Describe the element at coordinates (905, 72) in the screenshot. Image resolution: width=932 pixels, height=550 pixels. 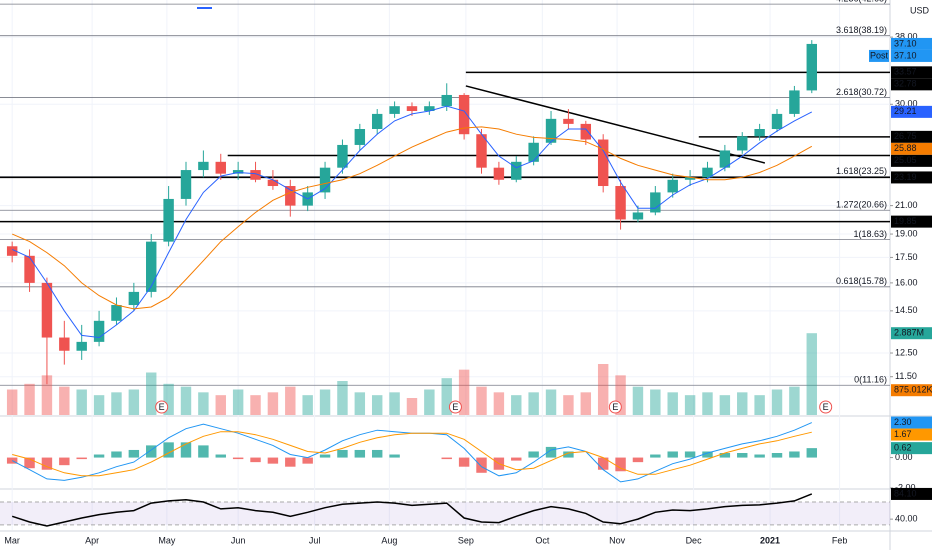
I see `price-tag-label: 33.57` at that location.